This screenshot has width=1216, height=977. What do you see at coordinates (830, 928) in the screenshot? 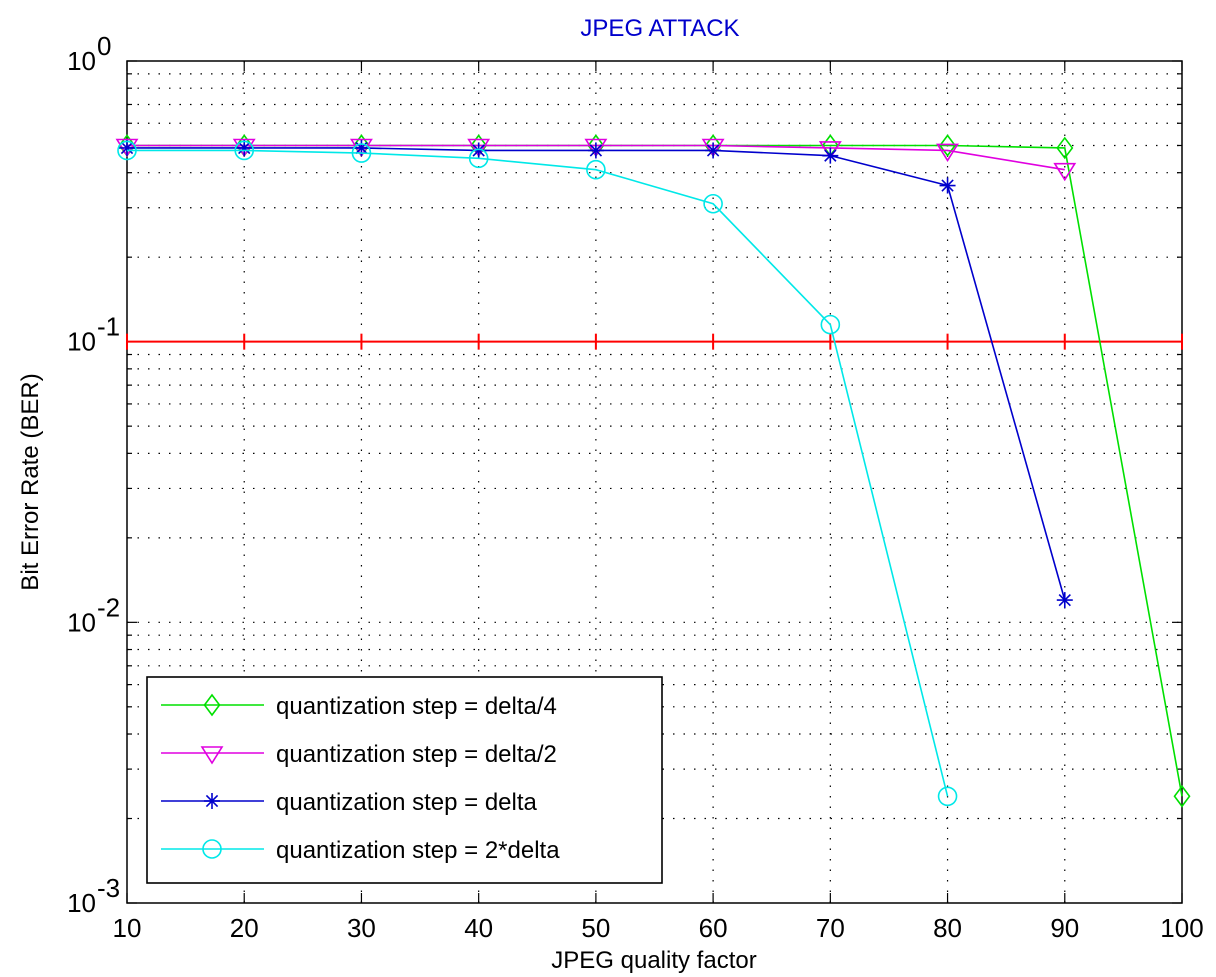
I see `x-tick-label: 70` at bounding box center [830, 928].